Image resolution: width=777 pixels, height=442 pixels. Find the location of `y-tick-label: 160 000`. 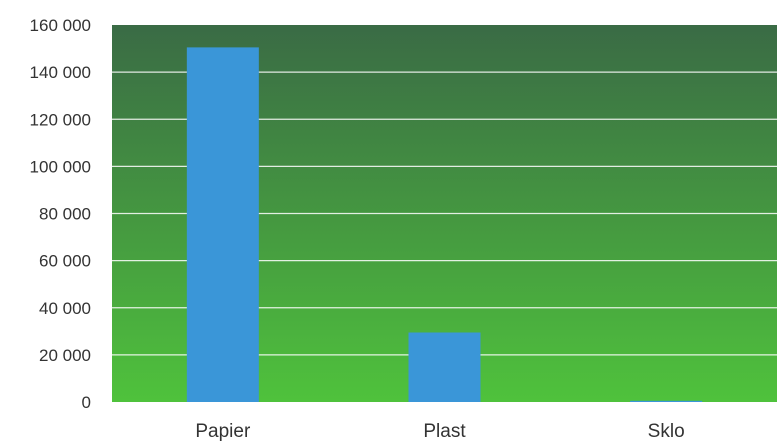

y-tick-label: 160 000 is located at coordinates (60, 25).